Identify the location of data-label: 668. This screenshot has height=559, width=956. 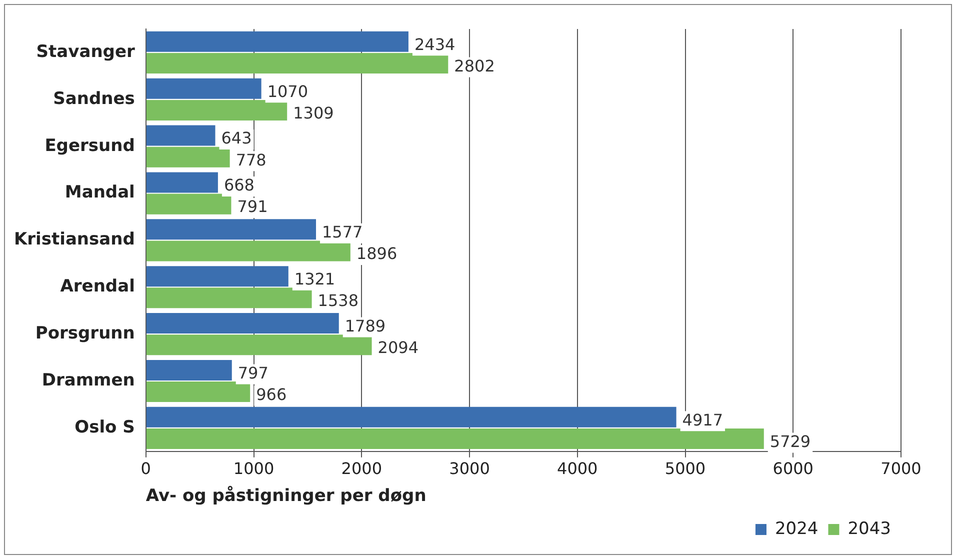
(239, 185).